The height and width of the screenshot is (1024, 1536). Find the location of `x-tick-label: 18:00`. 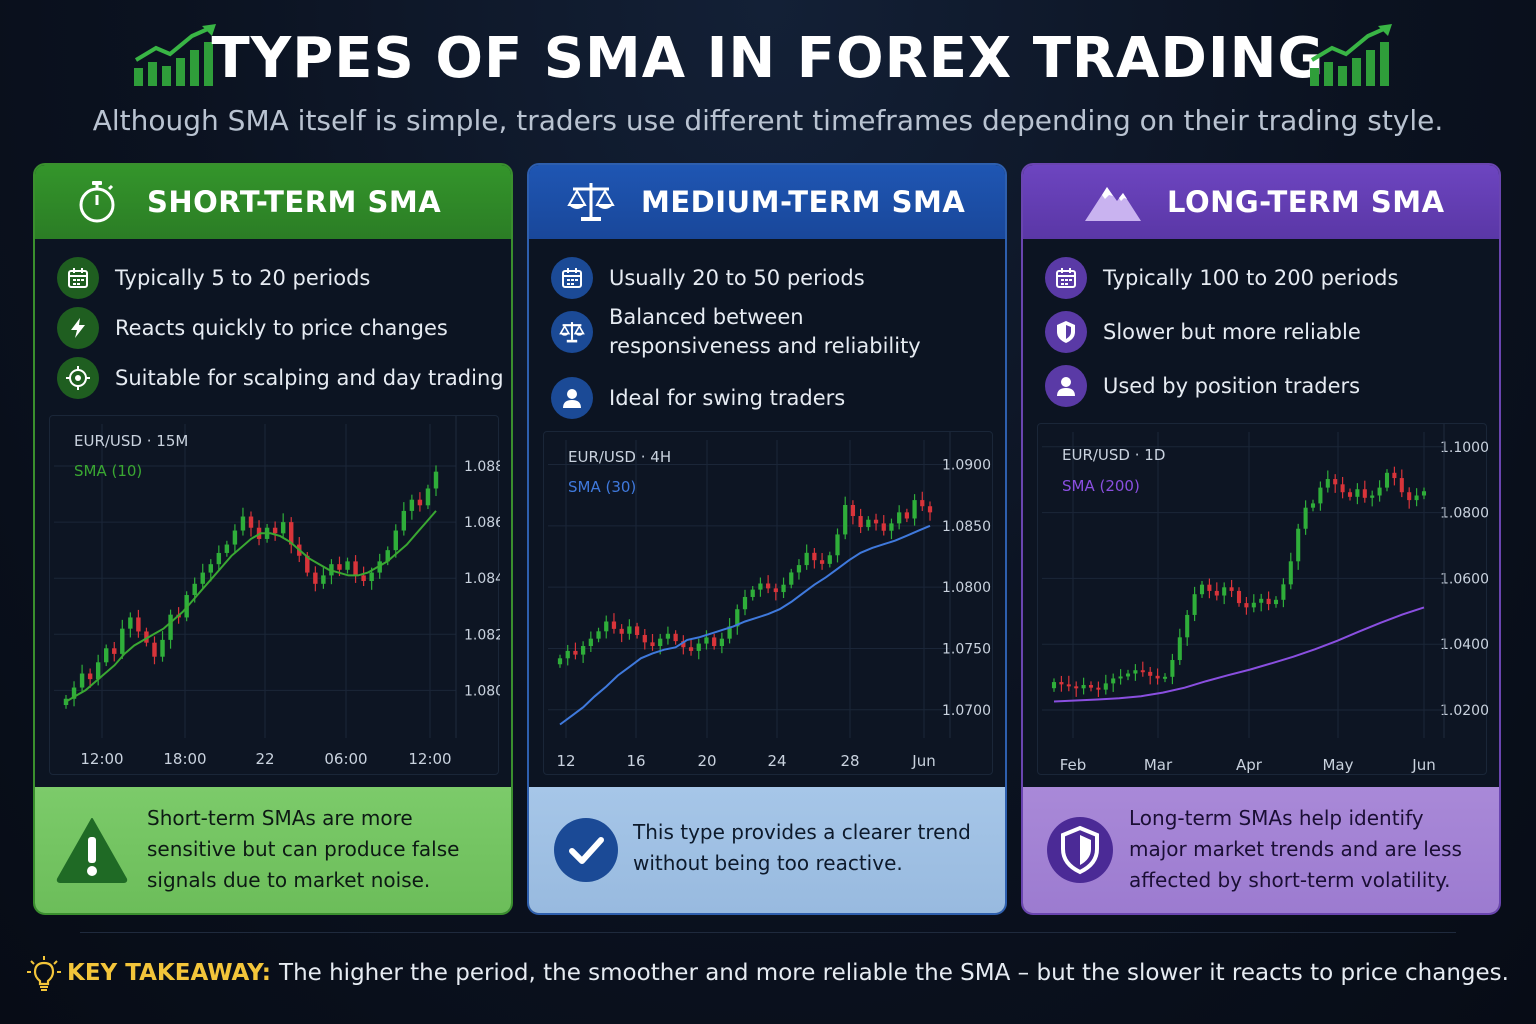

x-tick-label: 18:00 is located at coordinates (184, 759).